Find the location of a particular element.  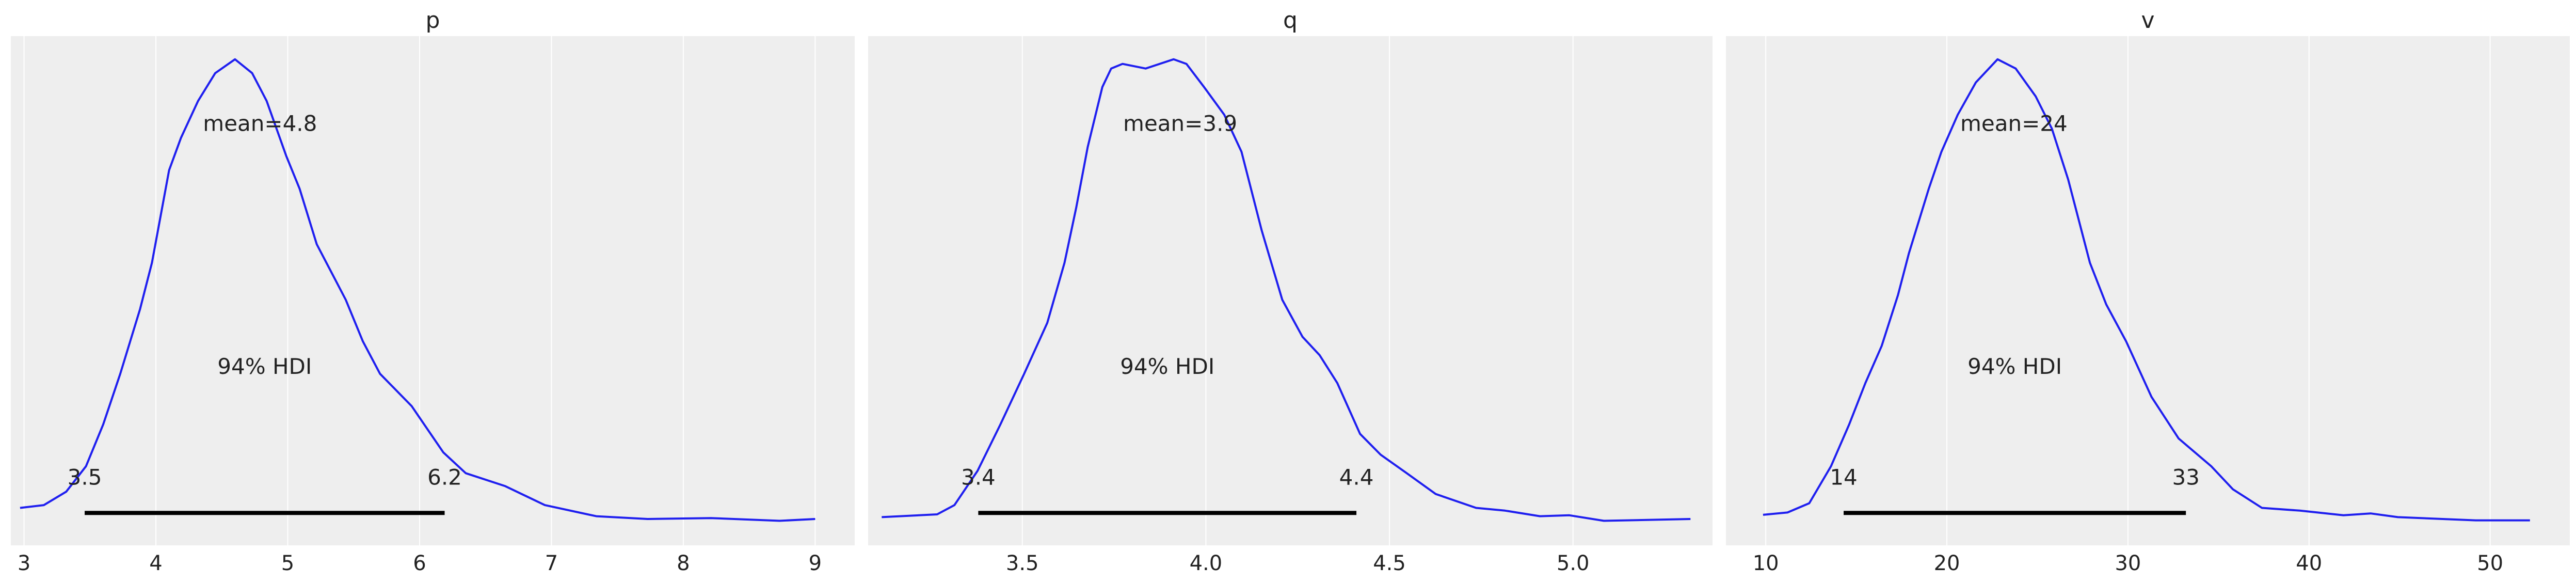

hdi-upper-label: 4.4 is located at coordinates (1356, 478).